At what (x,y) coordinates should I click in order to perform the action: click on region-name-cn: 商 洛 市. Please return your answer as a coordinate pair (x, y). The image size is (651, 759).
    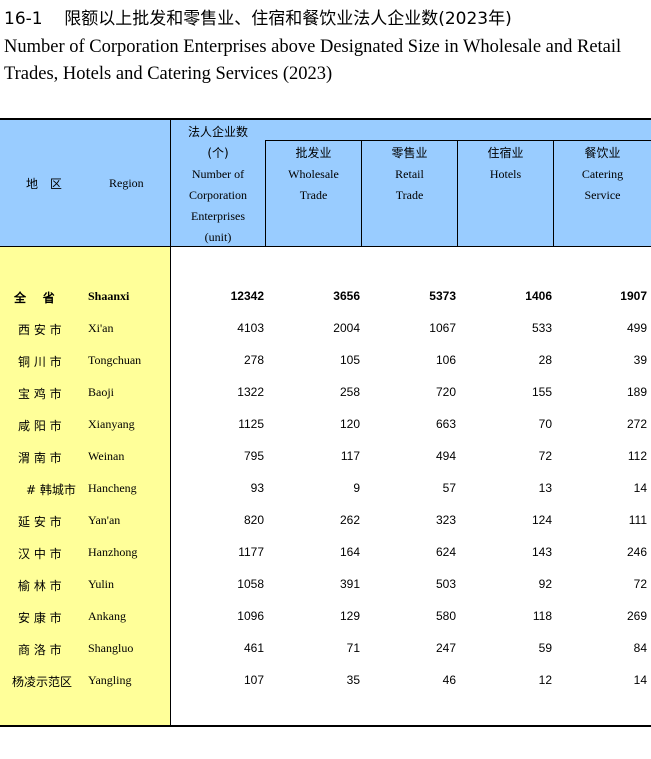
    Looking at the image, I should click on (40, 650).